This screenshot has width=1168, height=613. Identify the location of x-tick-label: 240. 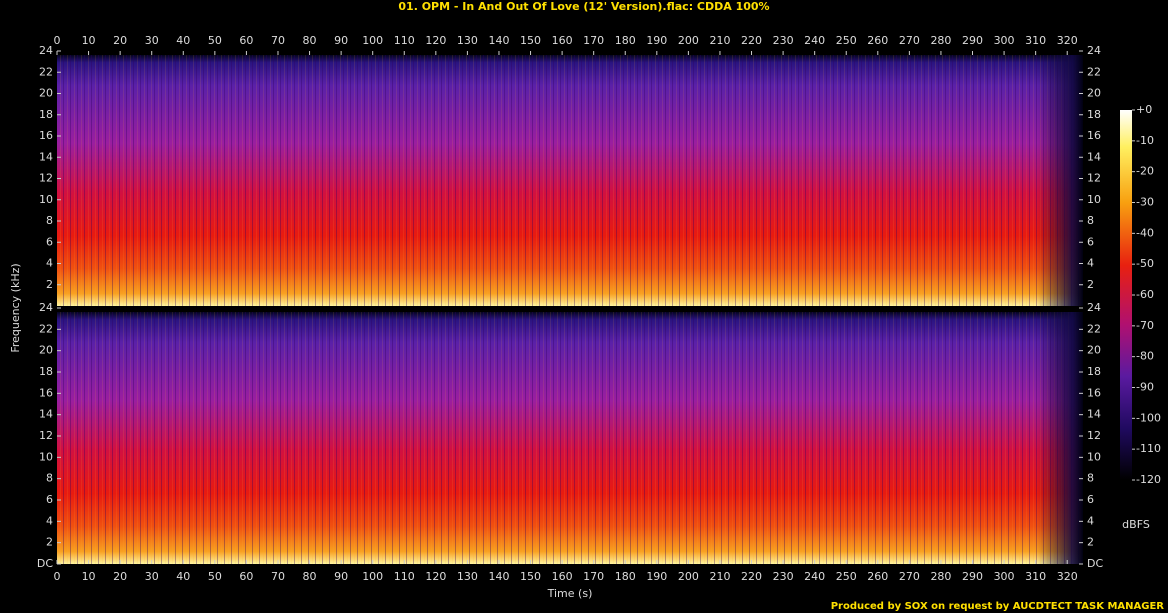
(814, 40).